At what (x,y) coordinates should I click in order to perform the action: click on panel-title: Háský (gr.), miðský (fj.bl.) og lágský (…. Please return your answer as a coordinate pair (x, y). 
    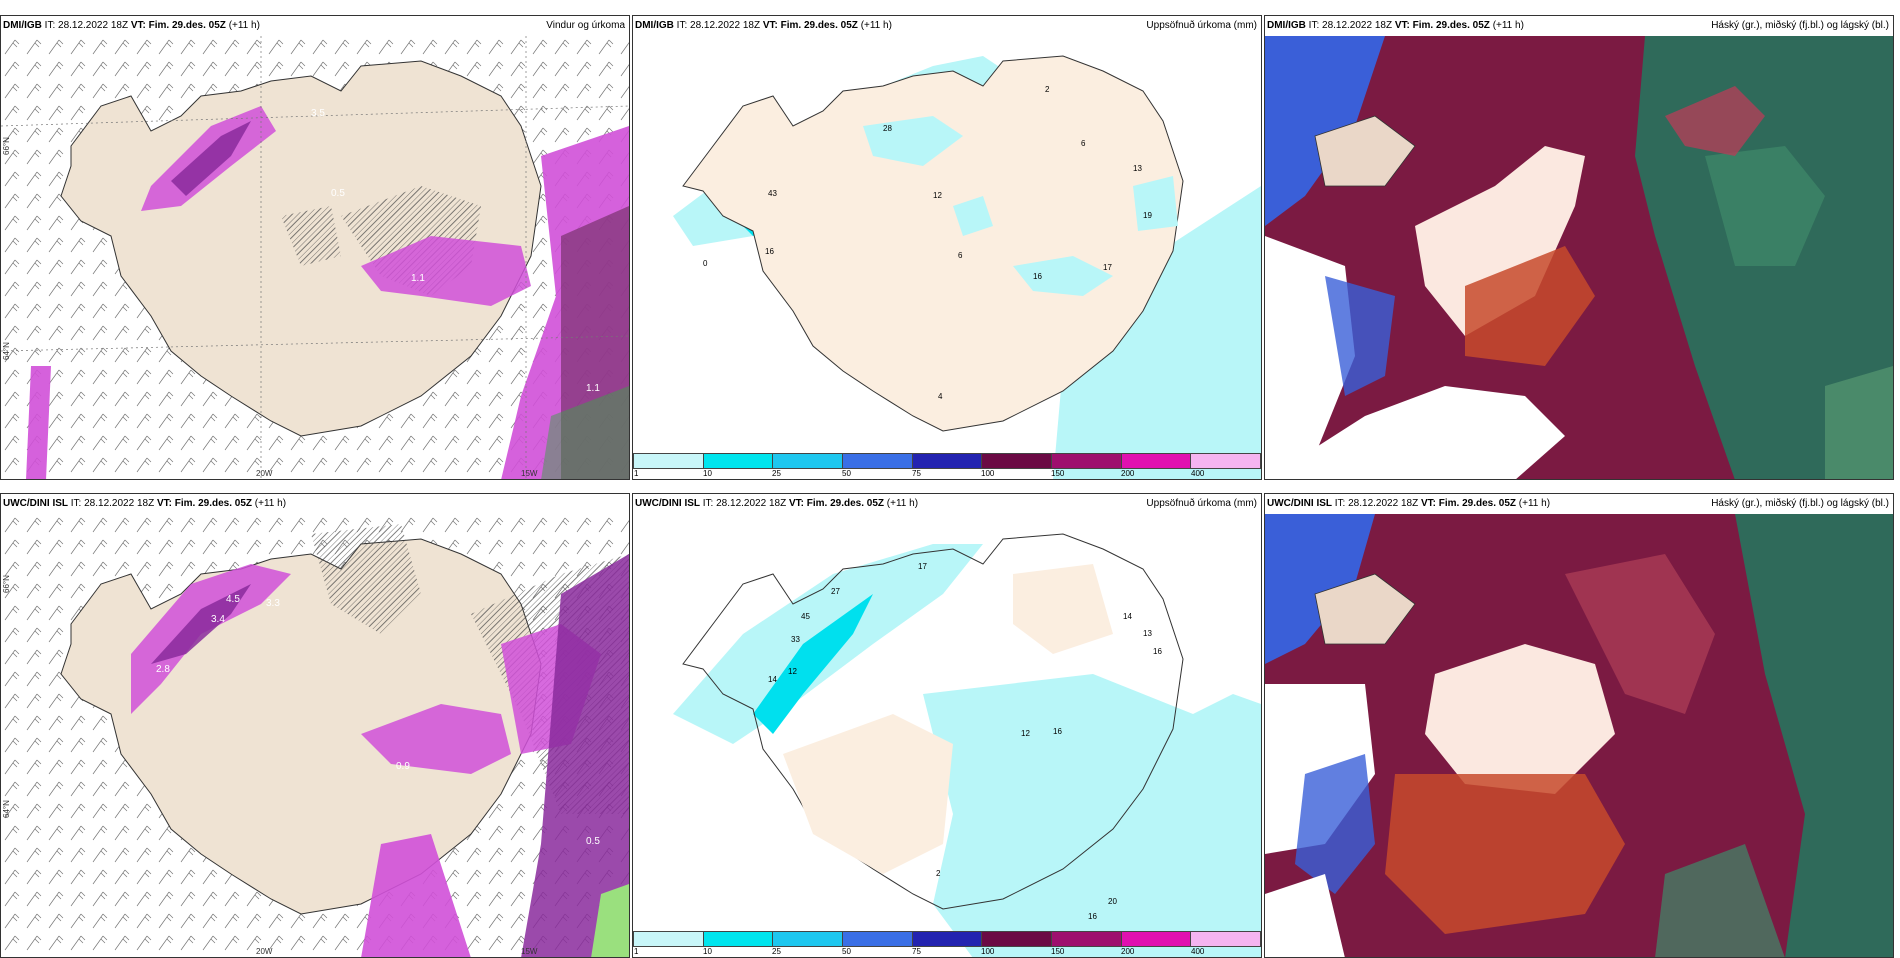
    Looking at the image, I should click on (1800, 25).